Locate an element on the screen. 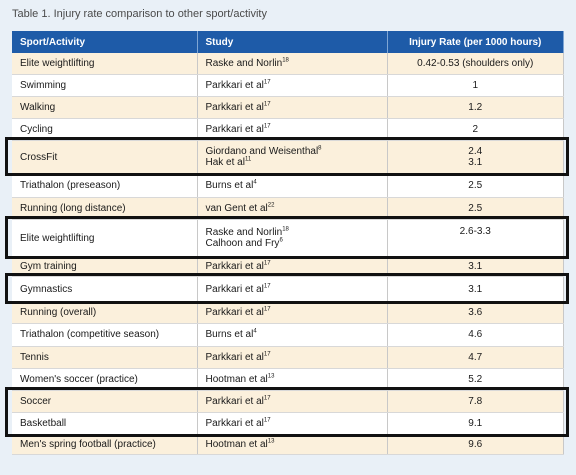 The image size is (576, 475). cell-activity: Tennis is located at coordinates (105, 357).